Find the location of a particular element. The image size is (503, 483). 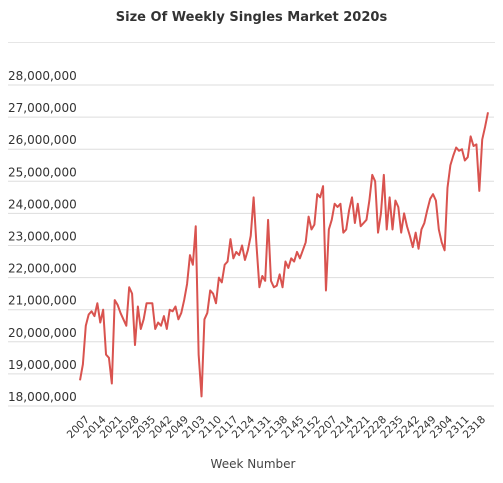

y-tick-label: 18,000,000 is located at coordinates (42, 397).